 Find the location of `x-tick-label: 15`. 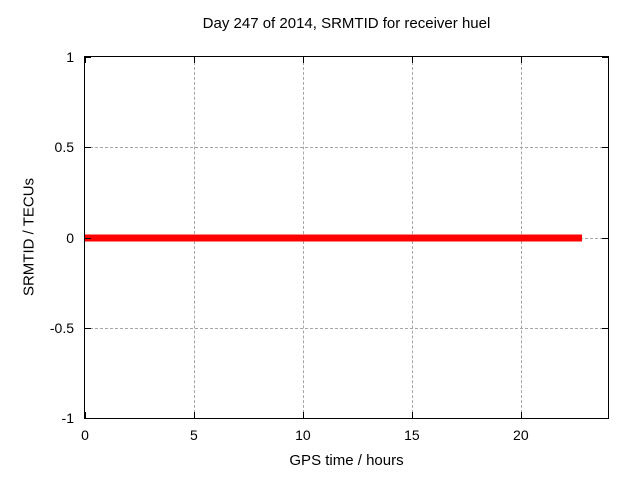

x-tick-label: 15 is located at coordinates (412, 435).